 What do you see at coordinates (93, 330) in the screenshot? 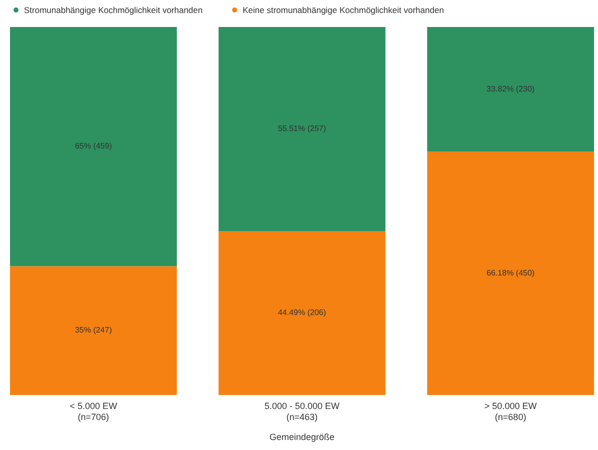
I see `data-label: 35% (247)` at bounding box center [93, 330].